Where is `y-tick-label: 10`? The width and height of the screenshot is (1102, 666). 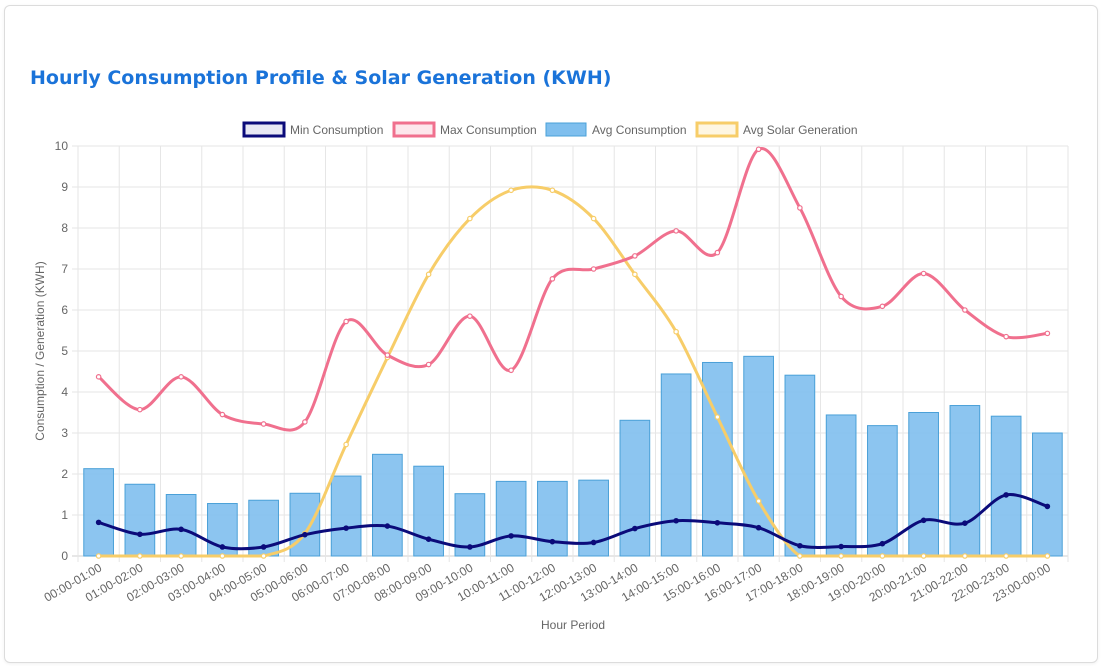
y-tick-label: 10 is located at coordinates (62, 146).